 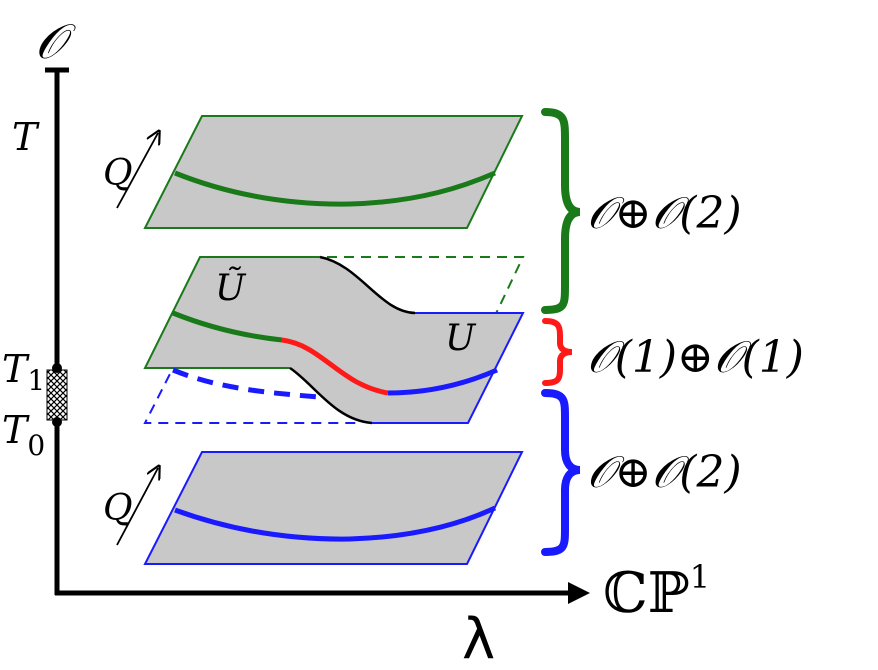 I want to click on tilde-u-label: Ũ, so click(x=231, y=288).